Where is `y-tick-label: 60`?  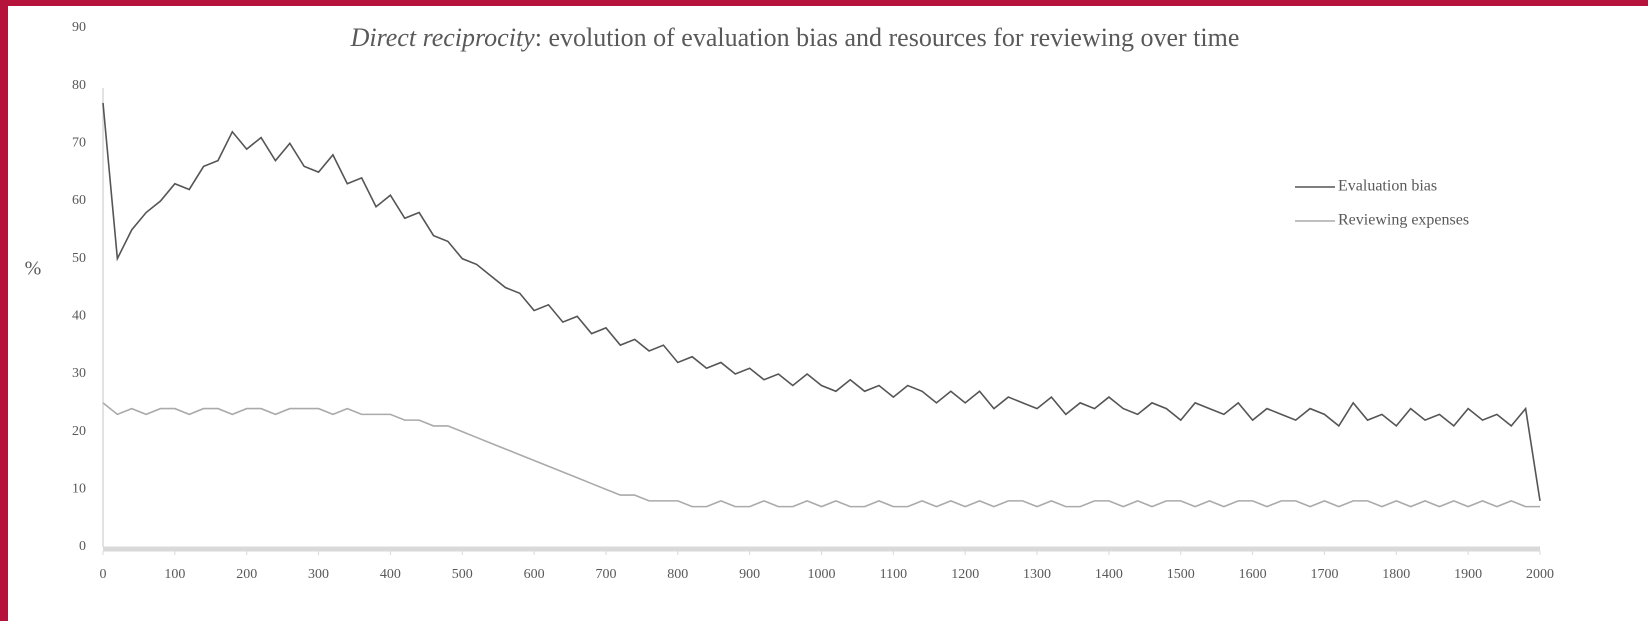
y-tick-label: 60 is located at coordinates (79, 200).